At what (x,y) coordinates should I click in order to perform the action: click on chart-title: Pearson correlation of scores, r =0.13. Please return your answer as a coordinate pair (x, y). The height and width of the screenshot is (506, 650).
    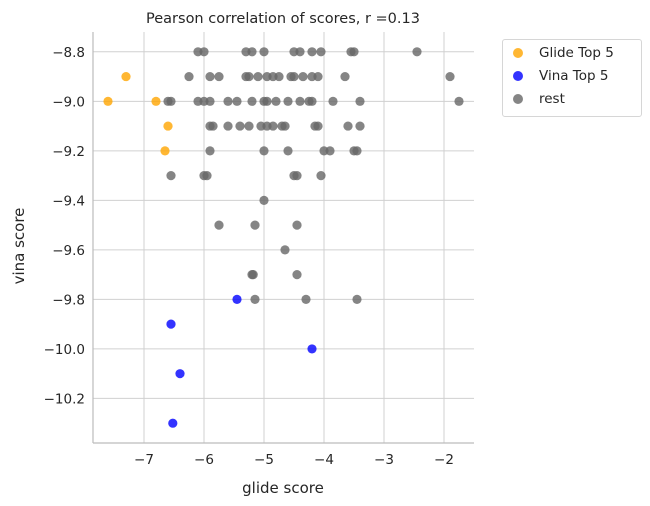
    Looking at the image, I should click on (283, 19).